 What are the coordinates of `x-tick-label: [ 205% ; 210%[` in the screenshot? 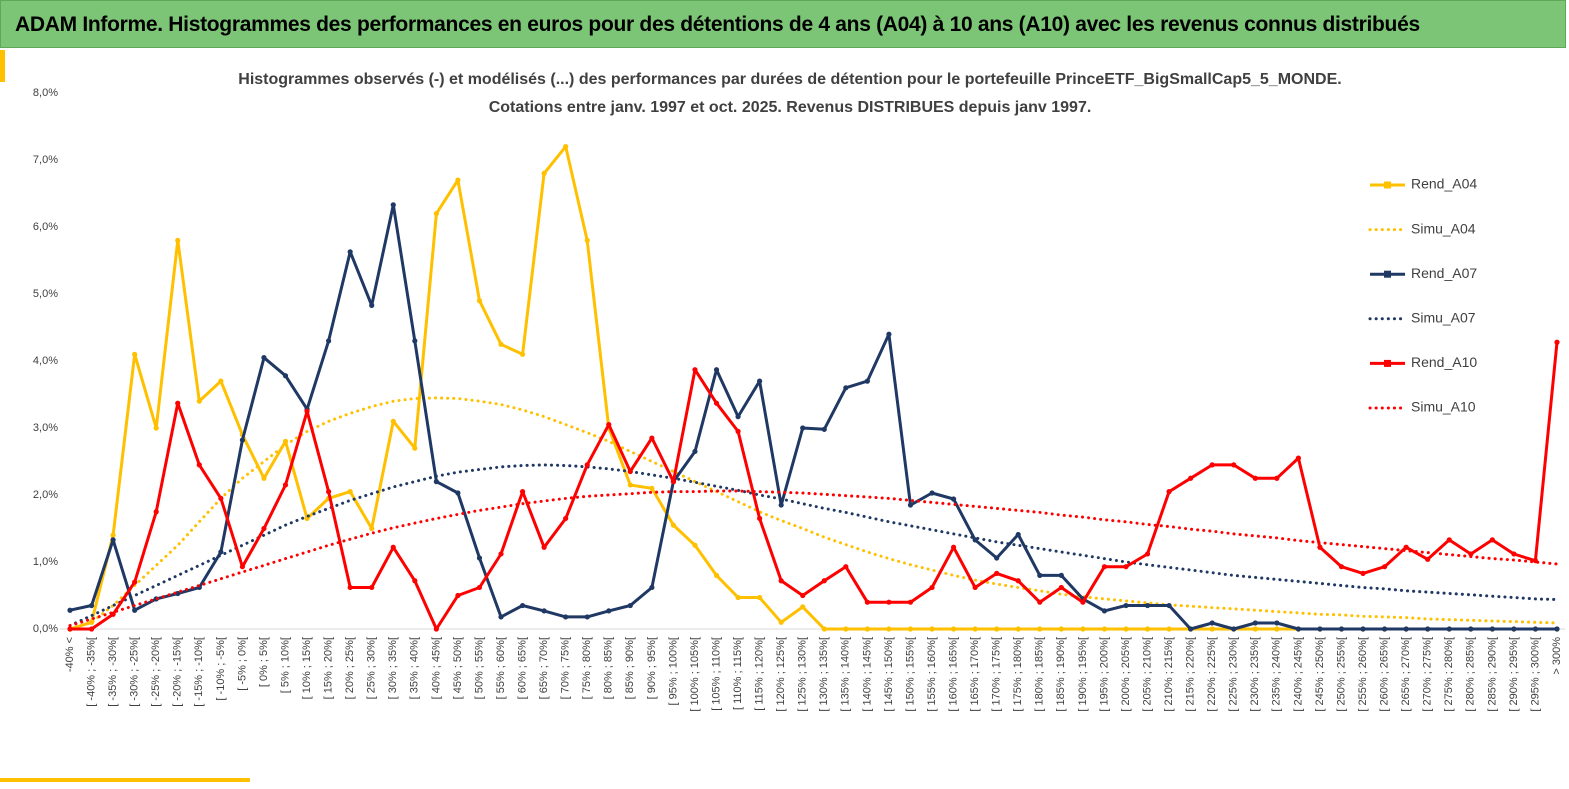 It's located at (1147, 674).